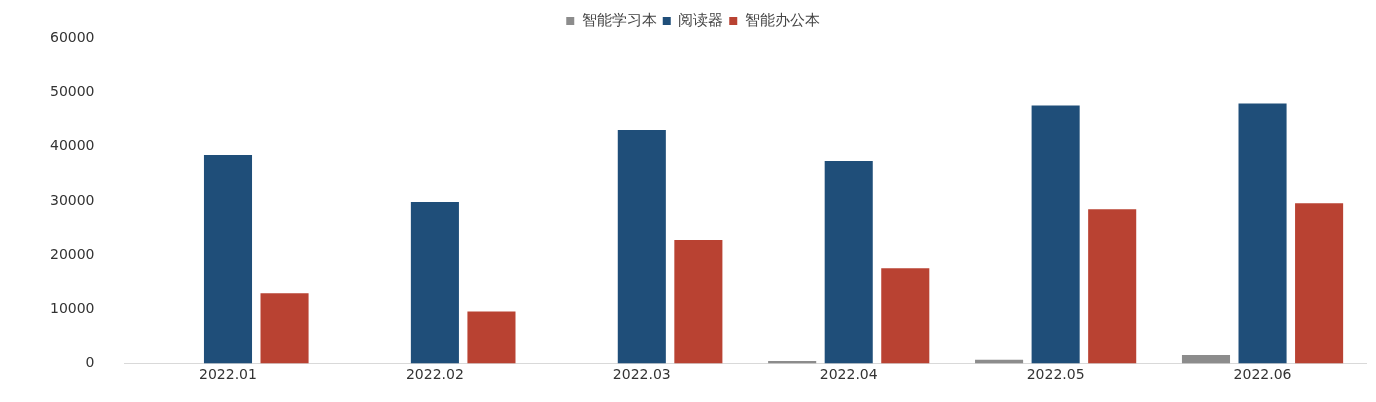 Image resolution: width=1376 pixels, height=402 pixels. I want to click on y-tick-label: 30000, so click(72, 199).